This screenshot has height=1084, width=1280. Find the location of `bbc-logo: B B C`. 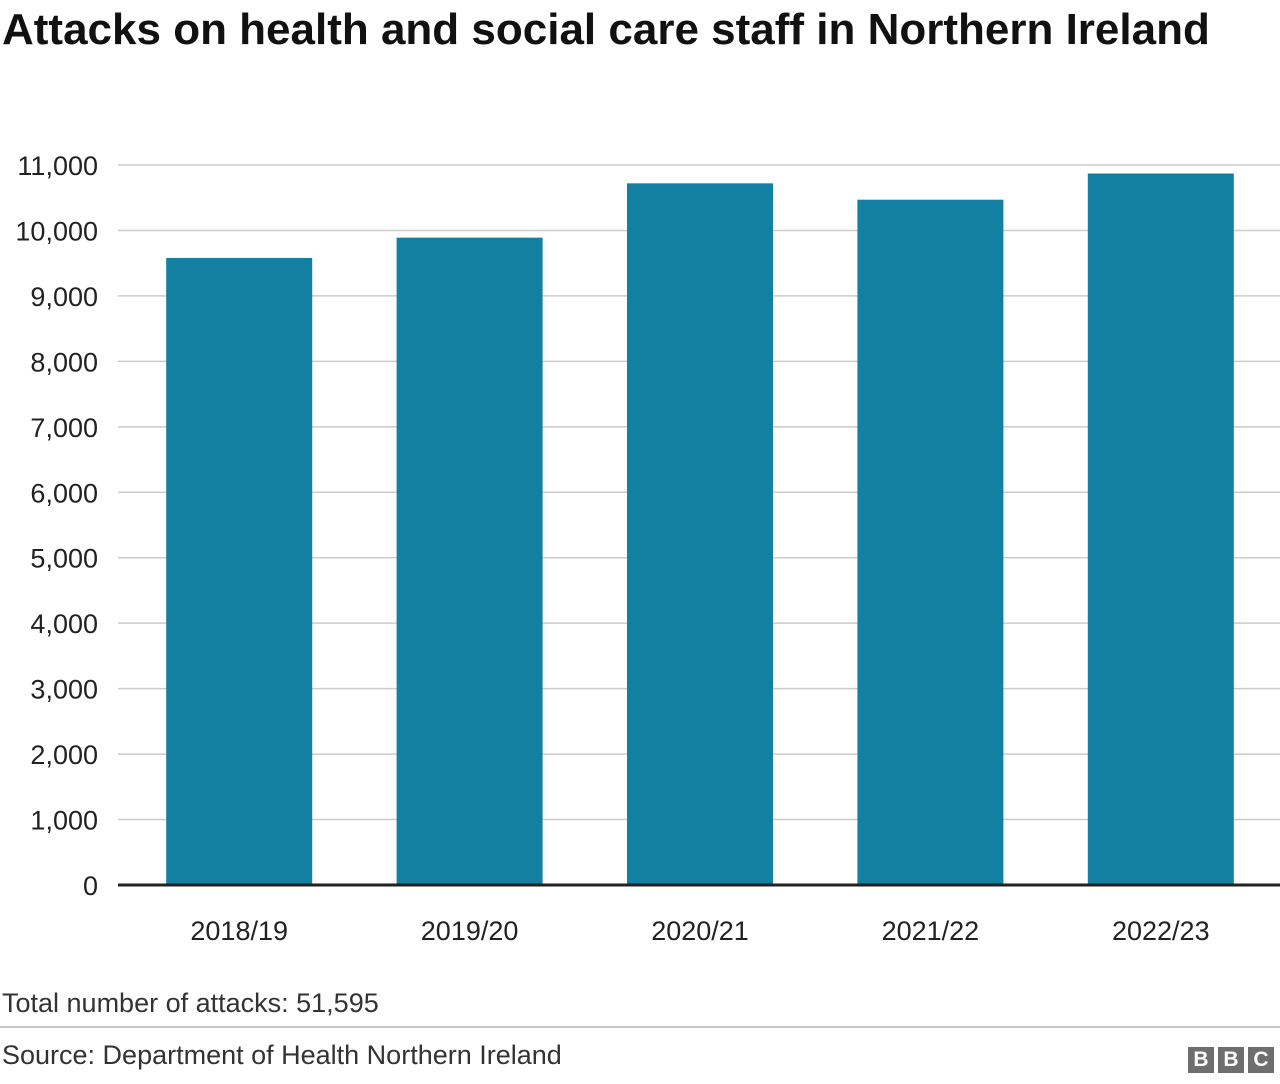

bbc-logo: B B C is located at coordinates (1231, 1060).